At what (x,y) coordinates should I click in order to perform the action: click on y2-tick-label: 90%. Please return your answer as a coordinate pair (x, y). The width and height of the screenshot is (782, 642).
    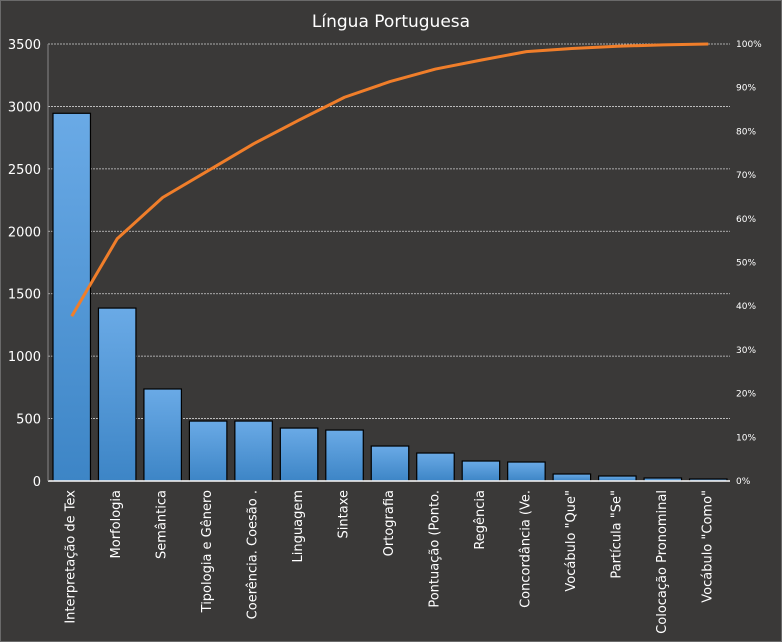
    Looking at the image, I should click on (746, 89).